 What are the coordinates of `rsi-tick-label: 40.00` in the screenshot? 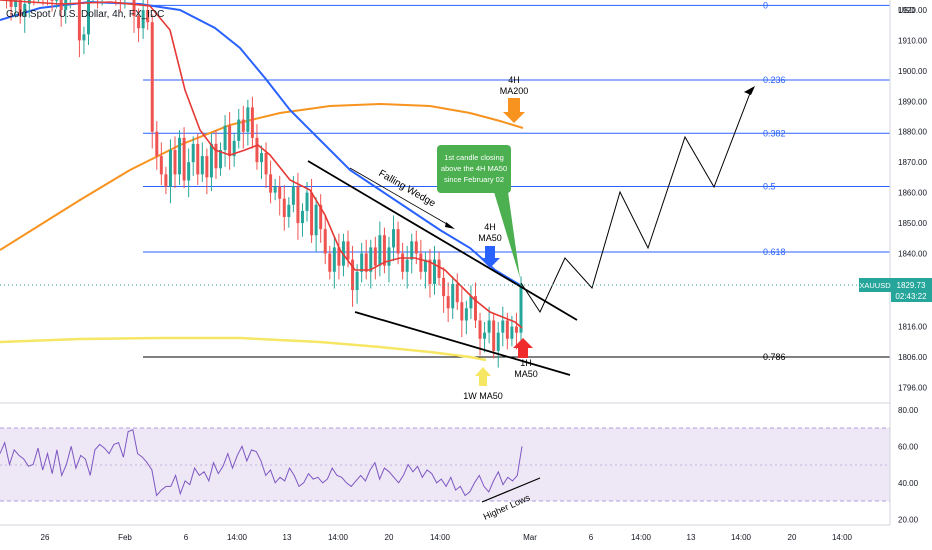 It's located at (908, 483).